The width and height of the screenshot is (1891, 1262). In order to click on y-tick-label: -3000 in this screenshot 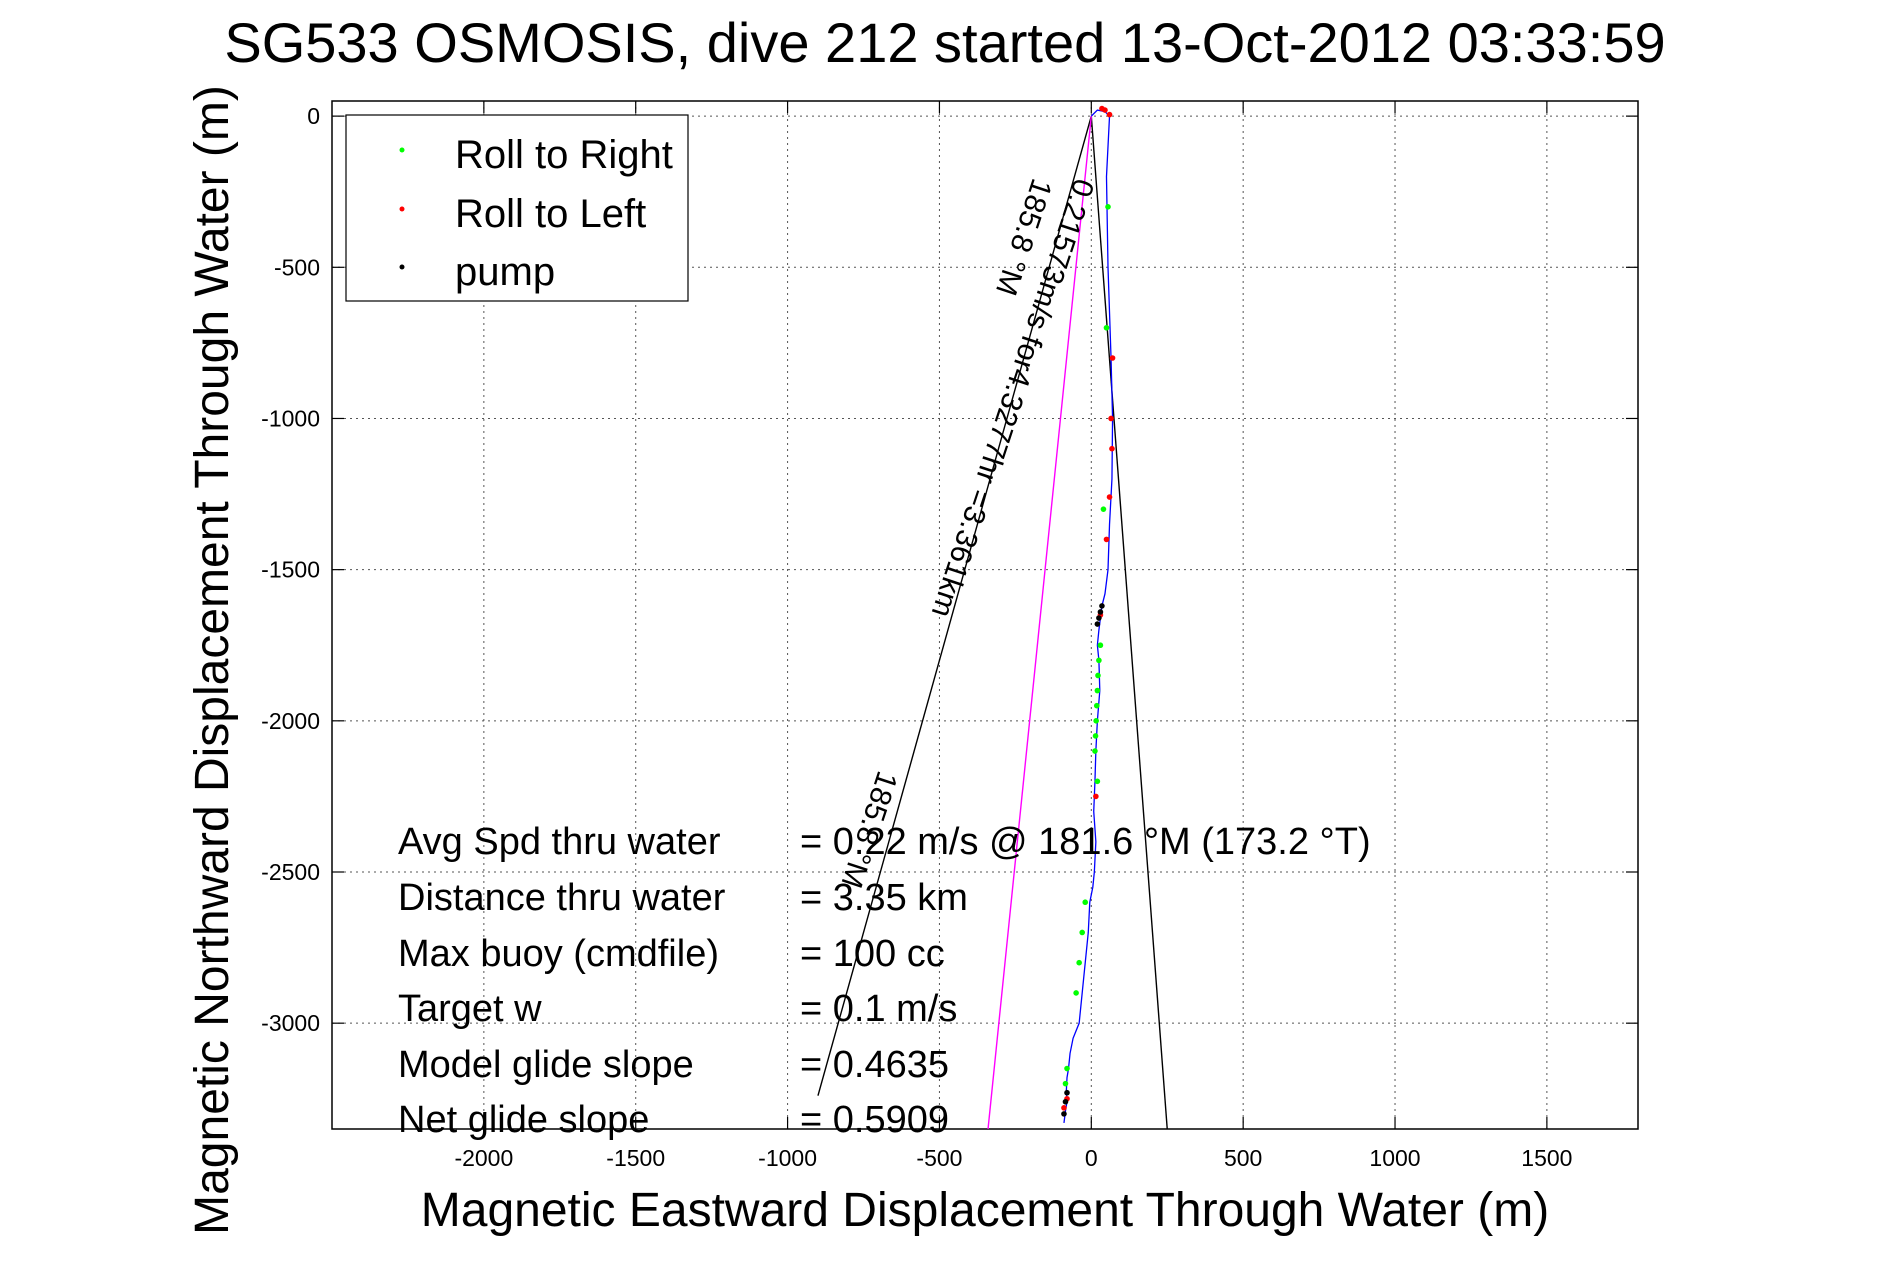, I will do `click(290, 1023)`.